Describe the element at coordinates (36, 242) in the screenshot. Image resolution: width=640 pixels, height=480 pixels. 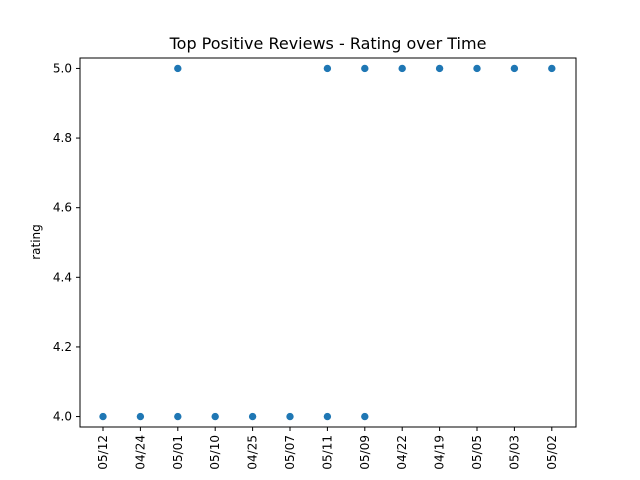
I see `y-axis-label: rating` at that location.